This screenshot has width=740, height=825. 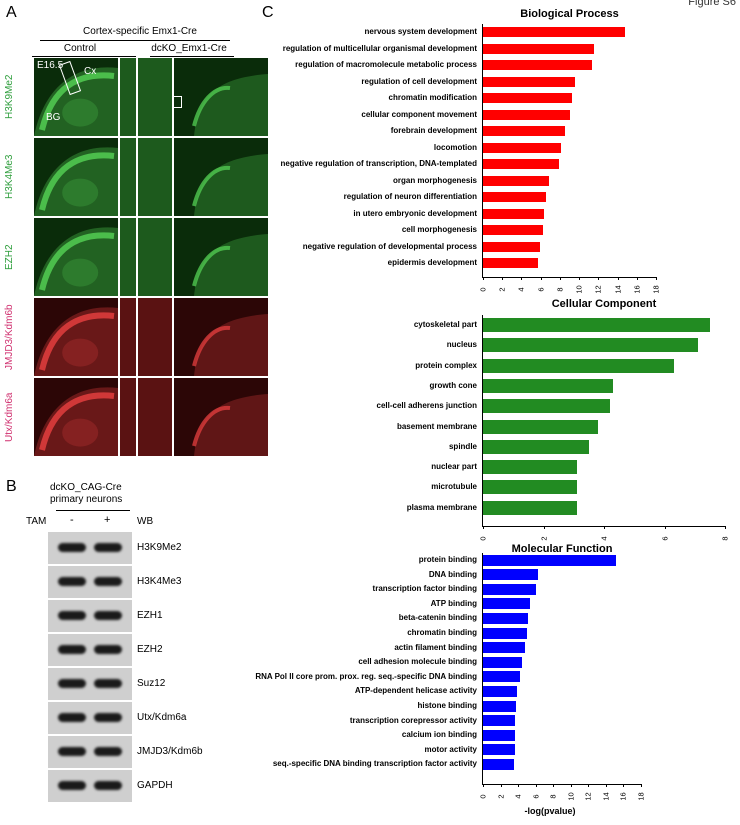 I want to click on control-image, so click(x=76, y=337).